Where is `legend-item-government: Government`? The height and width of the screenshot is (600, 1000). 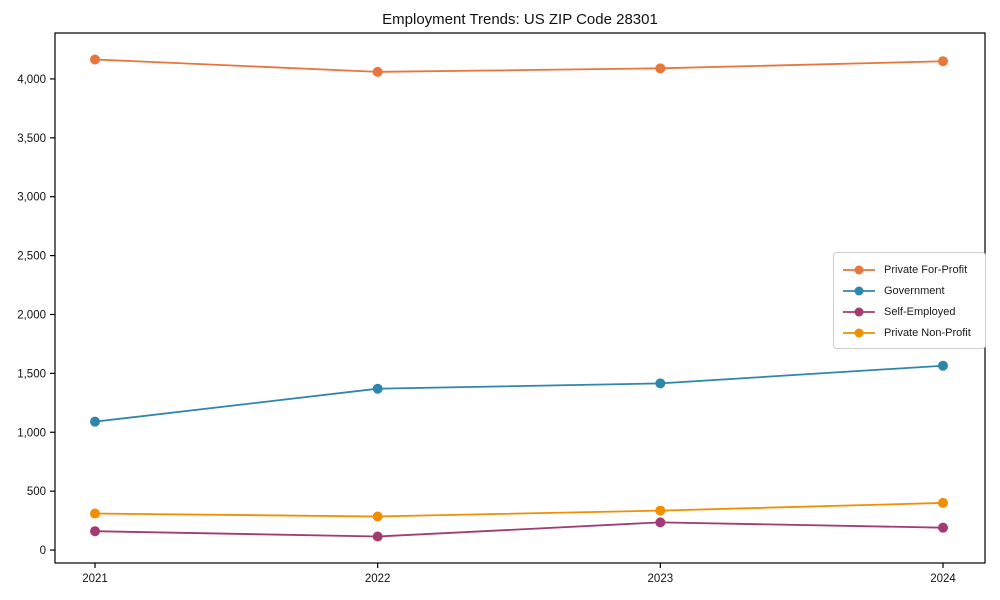
legend-item-government: Government is located at coordinates (909, 290).